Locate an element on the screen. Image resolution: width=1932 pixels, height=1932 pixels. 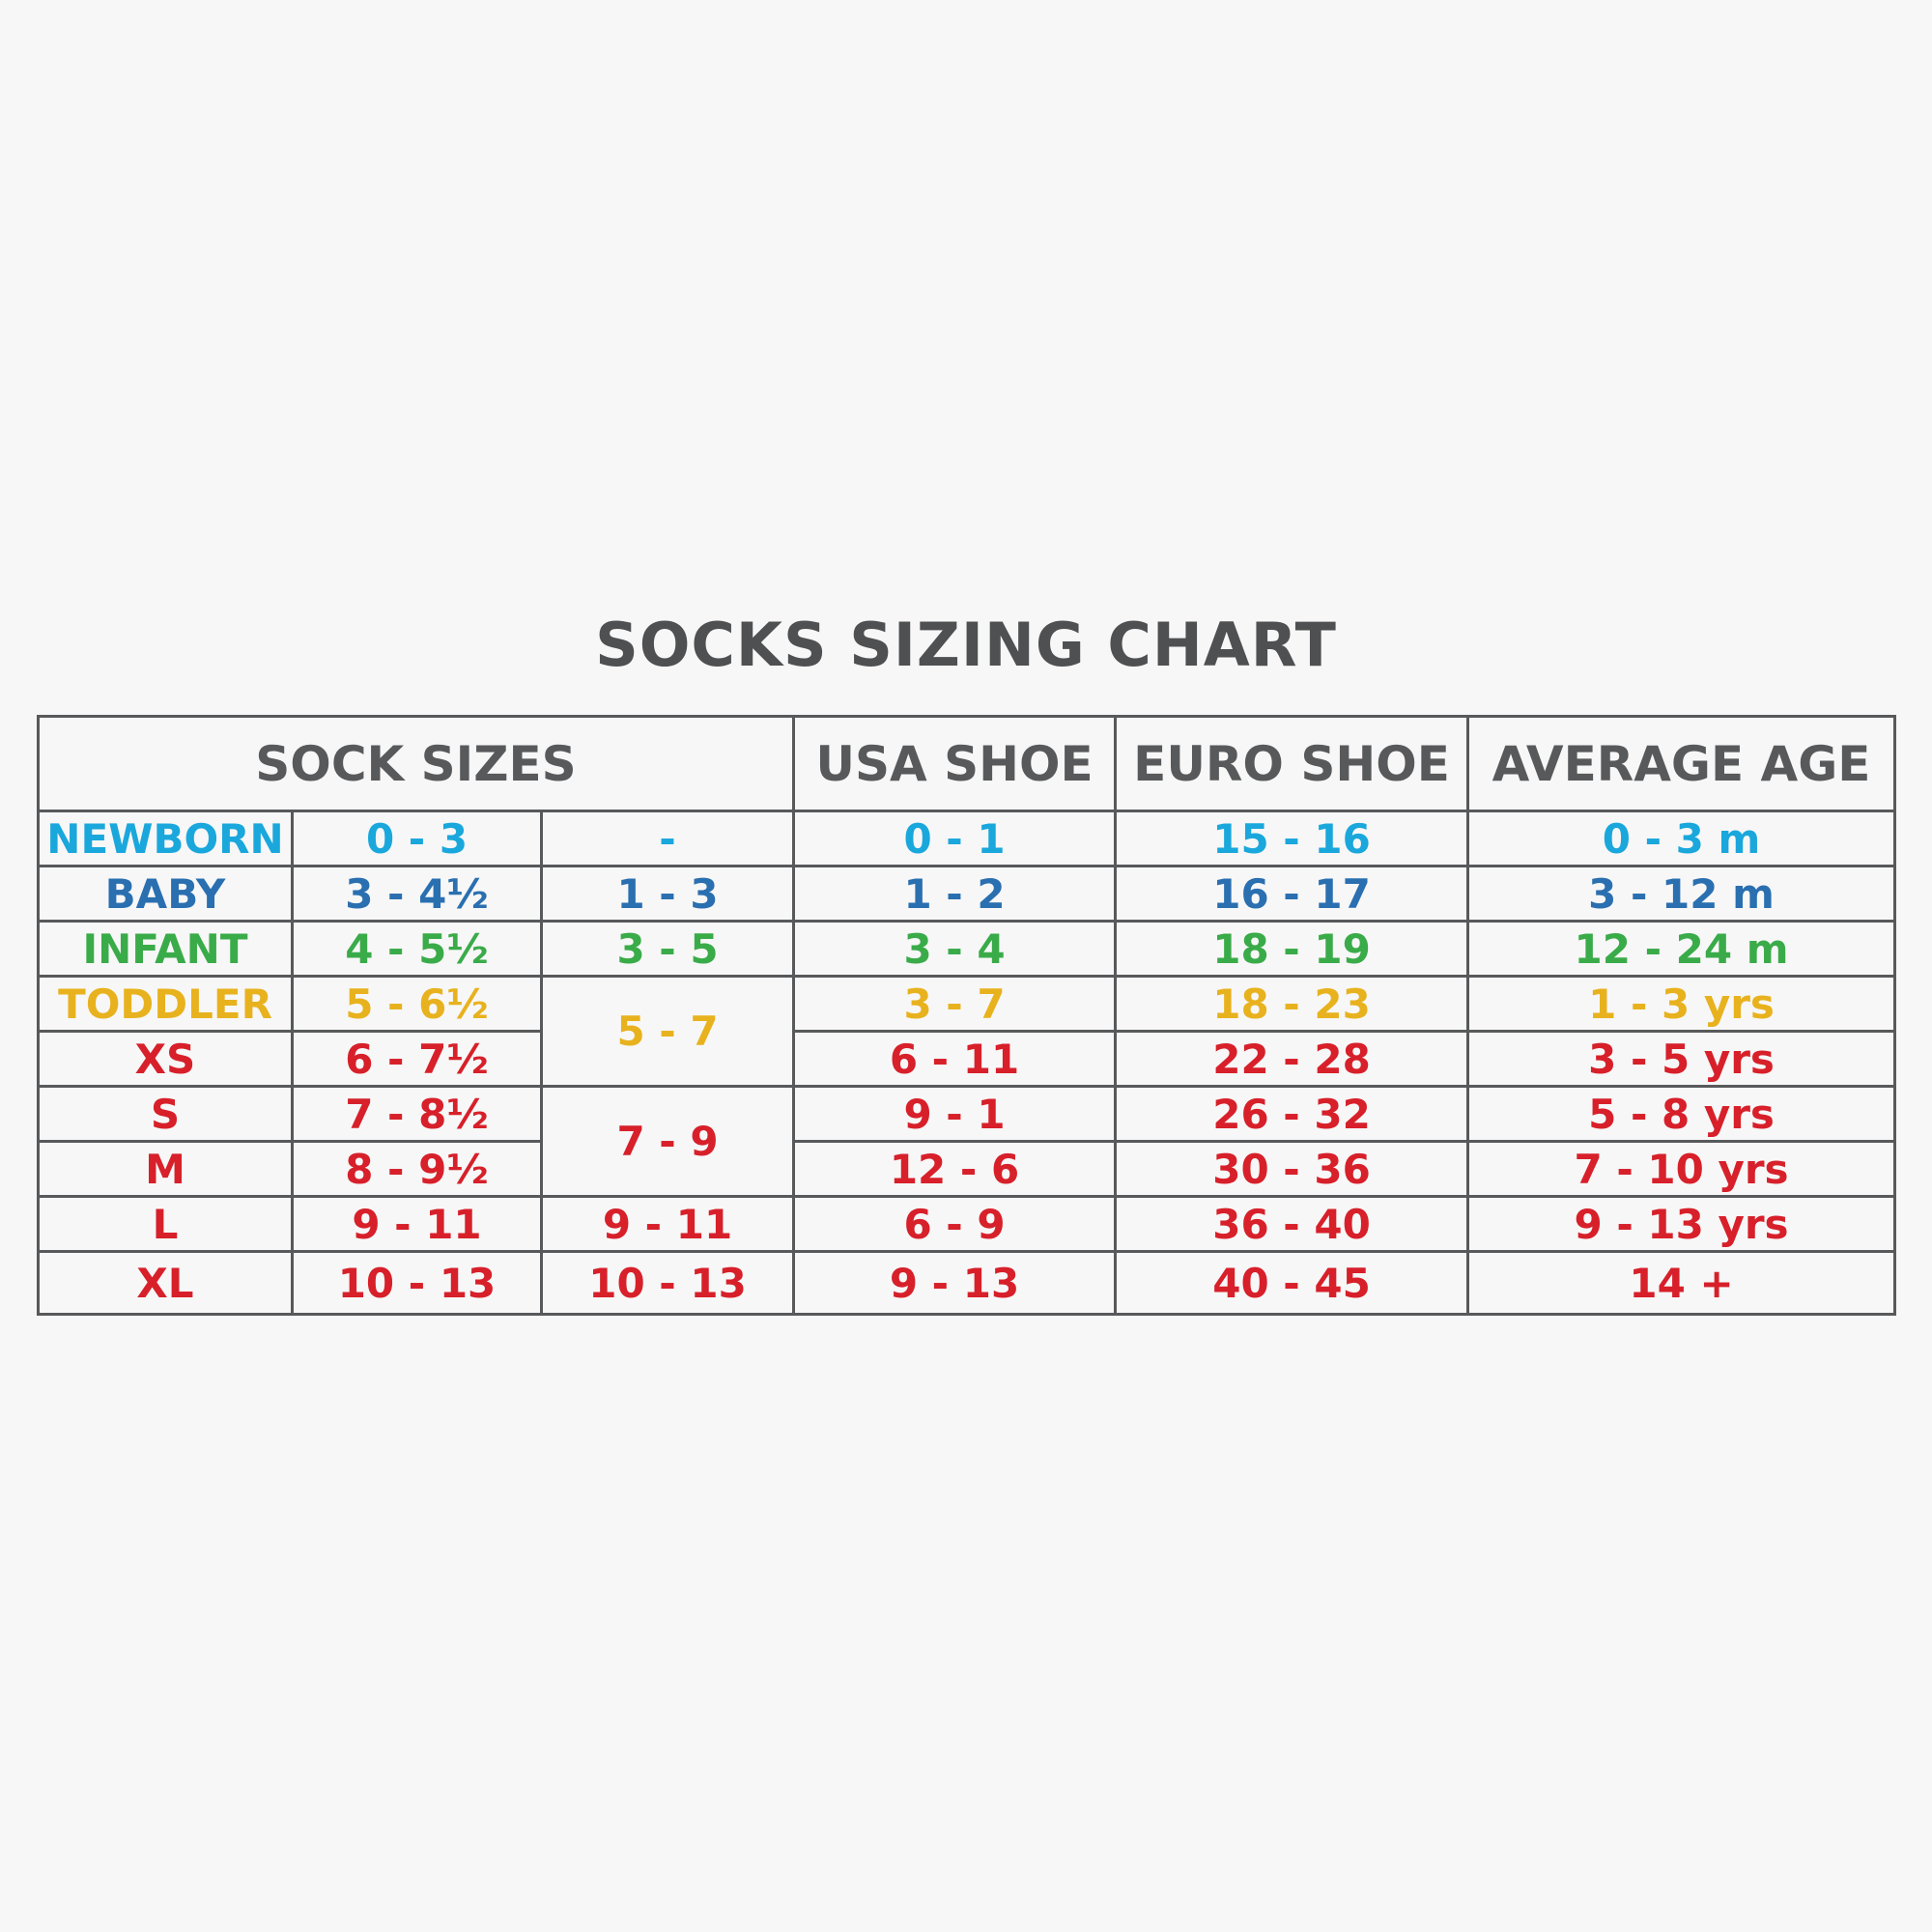
header-usa-shoe: USA SHOE is located at coordinates (955, 763).